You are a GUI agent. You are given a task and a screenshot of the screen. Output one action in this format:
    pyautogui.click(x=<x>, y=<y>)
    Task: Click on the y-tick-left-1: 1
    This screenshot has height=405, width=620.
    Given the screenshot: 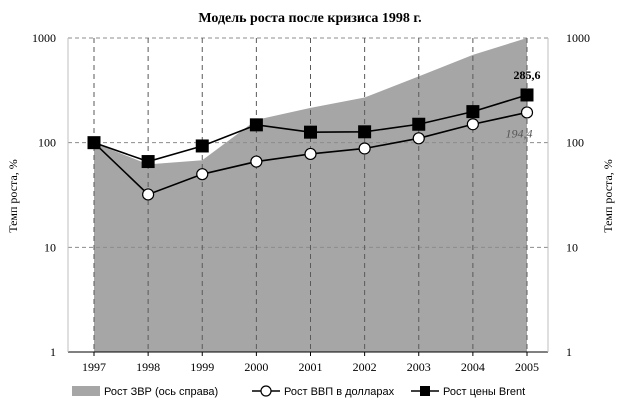 What is the action you would take?
    pyautogui.click(x=53, y=352)
    